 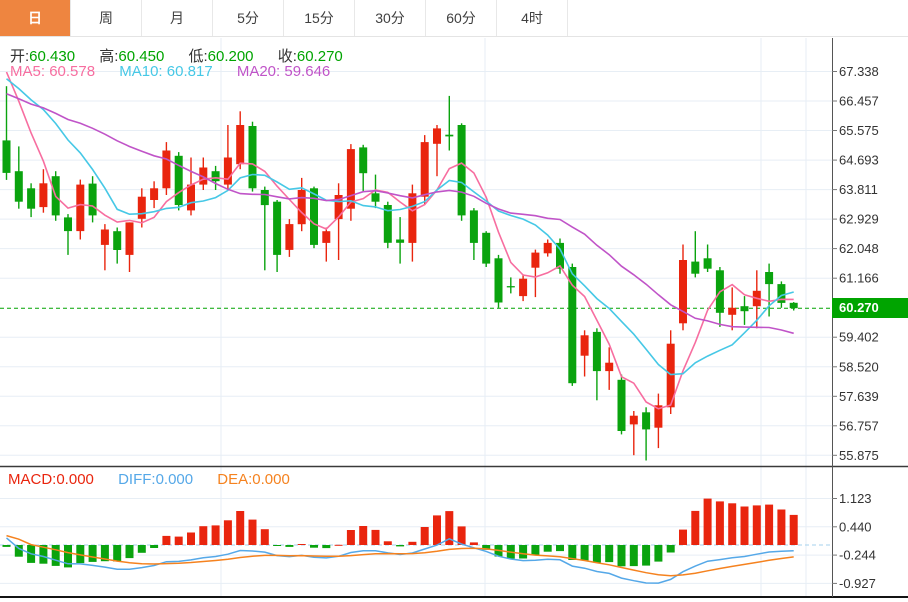 I want to click on price-axis-label: 63.811, so click(x=858, y=189).